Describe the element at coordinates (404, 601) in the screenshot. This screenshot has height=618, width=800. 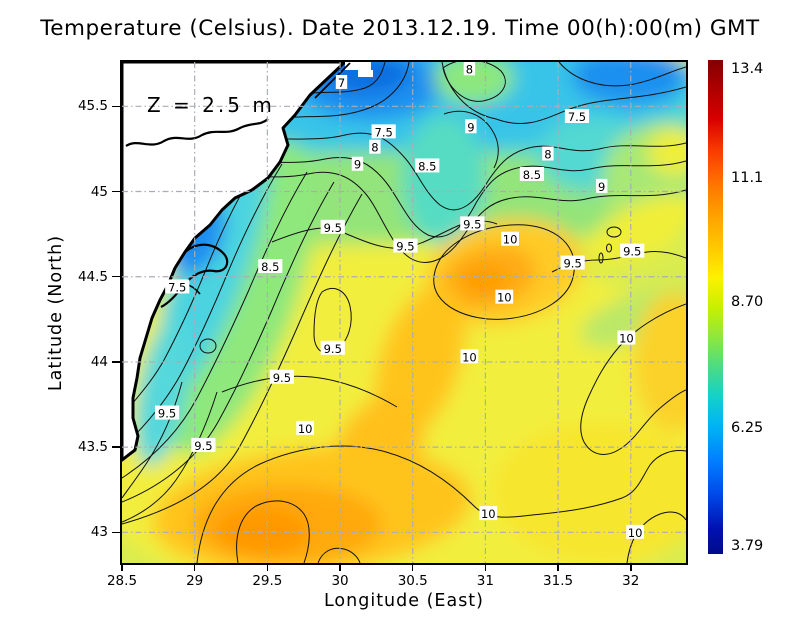
I see `x-axis-title: Longitude (East)` at that location.